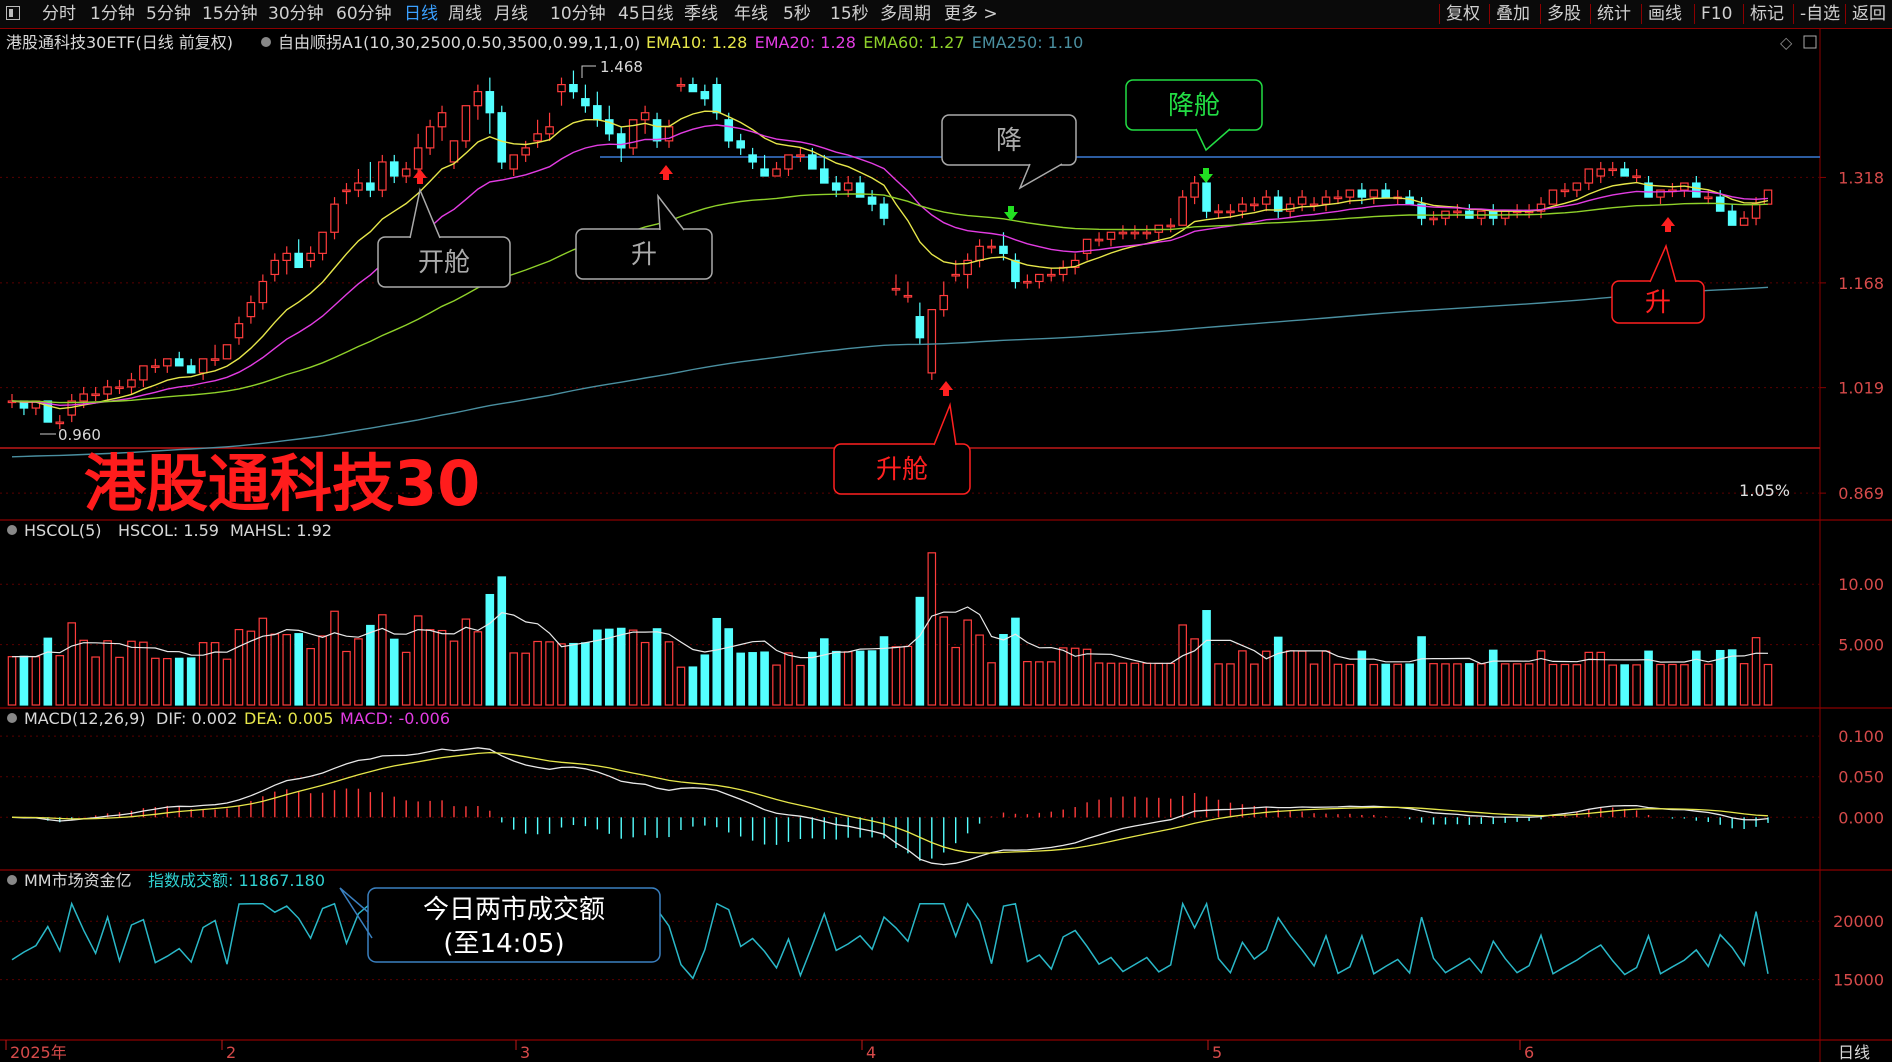  I want to click on callout-sheng2-tail, so click(1663, 263).